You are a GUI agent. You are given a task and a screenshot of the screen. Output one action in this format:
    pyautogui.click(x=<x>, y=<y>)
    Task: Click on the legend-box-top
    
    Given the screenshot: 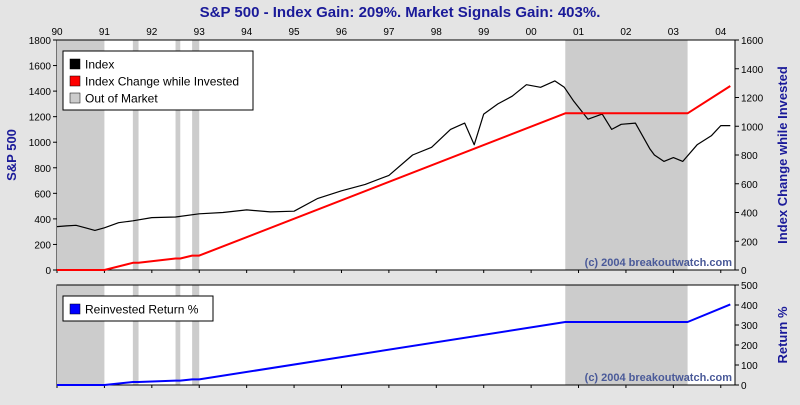 What is the action you would take?
    pyautogui.click(x=158, y=80)
    